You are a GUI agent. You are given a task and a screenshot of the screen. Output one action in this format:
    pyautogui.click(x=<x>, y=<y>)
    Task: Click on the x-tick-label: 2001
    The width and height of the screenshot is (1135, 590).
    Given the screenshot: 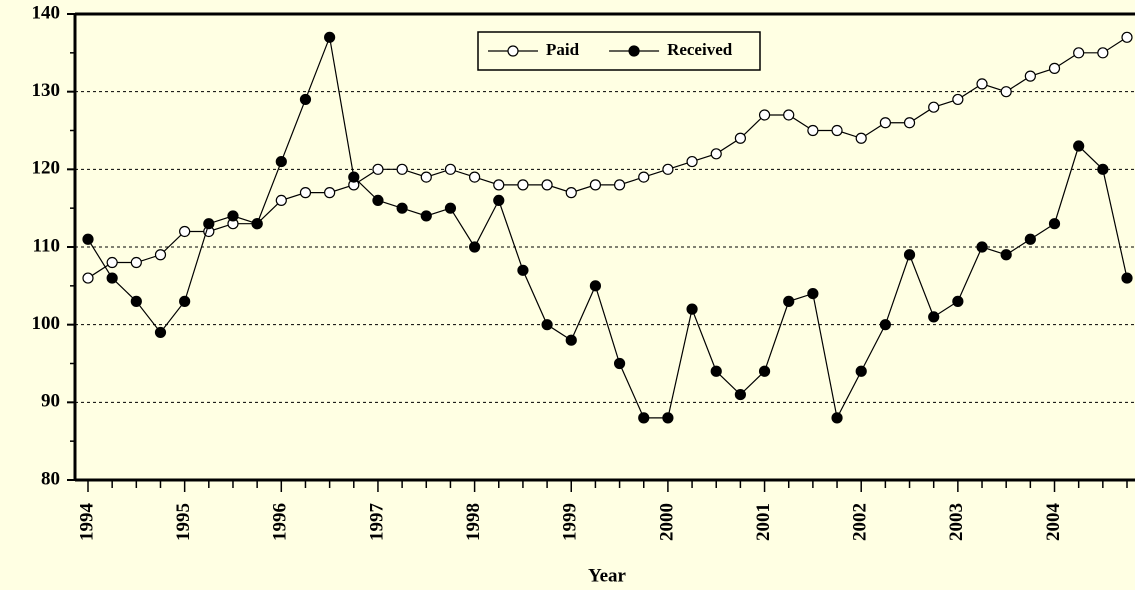 What is the action you would take?
    pyautogui.click(x=763, y=522)
    